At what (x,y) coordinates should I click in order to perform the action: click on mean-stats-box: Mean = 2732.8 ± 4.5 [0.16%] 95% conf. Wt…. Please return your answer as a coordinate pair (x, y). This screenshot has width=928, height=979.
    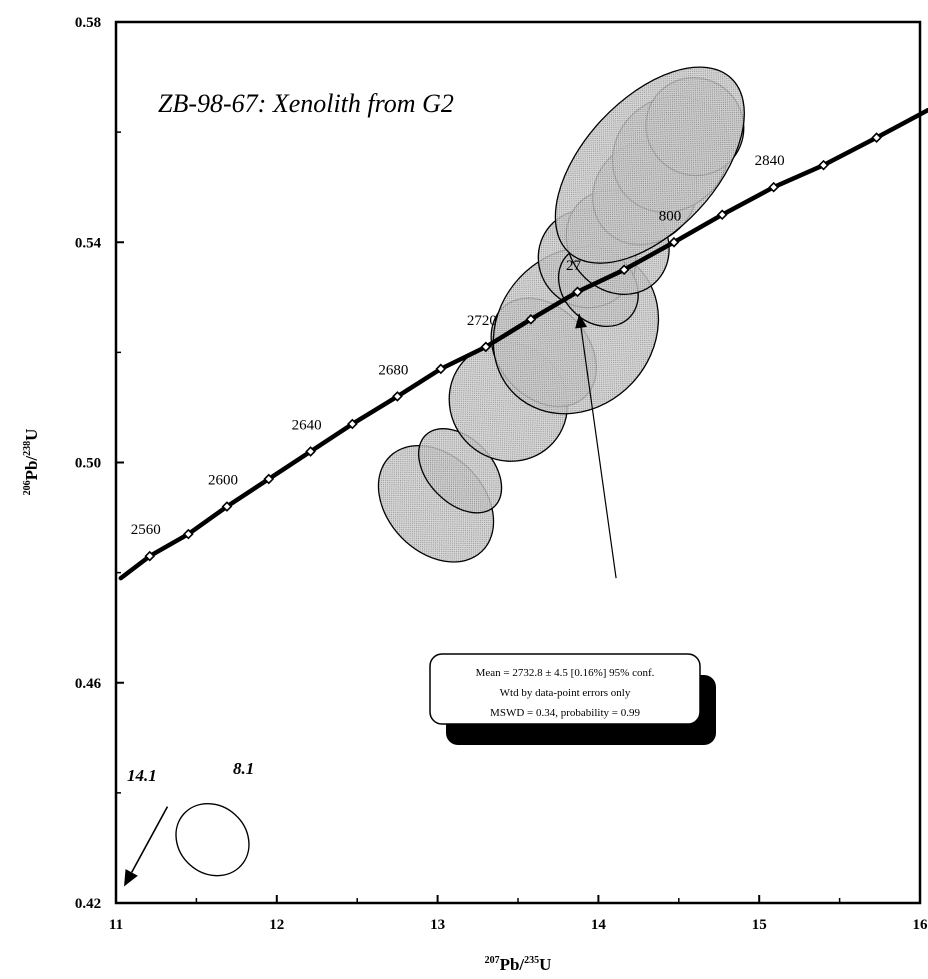
    Looking at the image, I should click on (572, 699).